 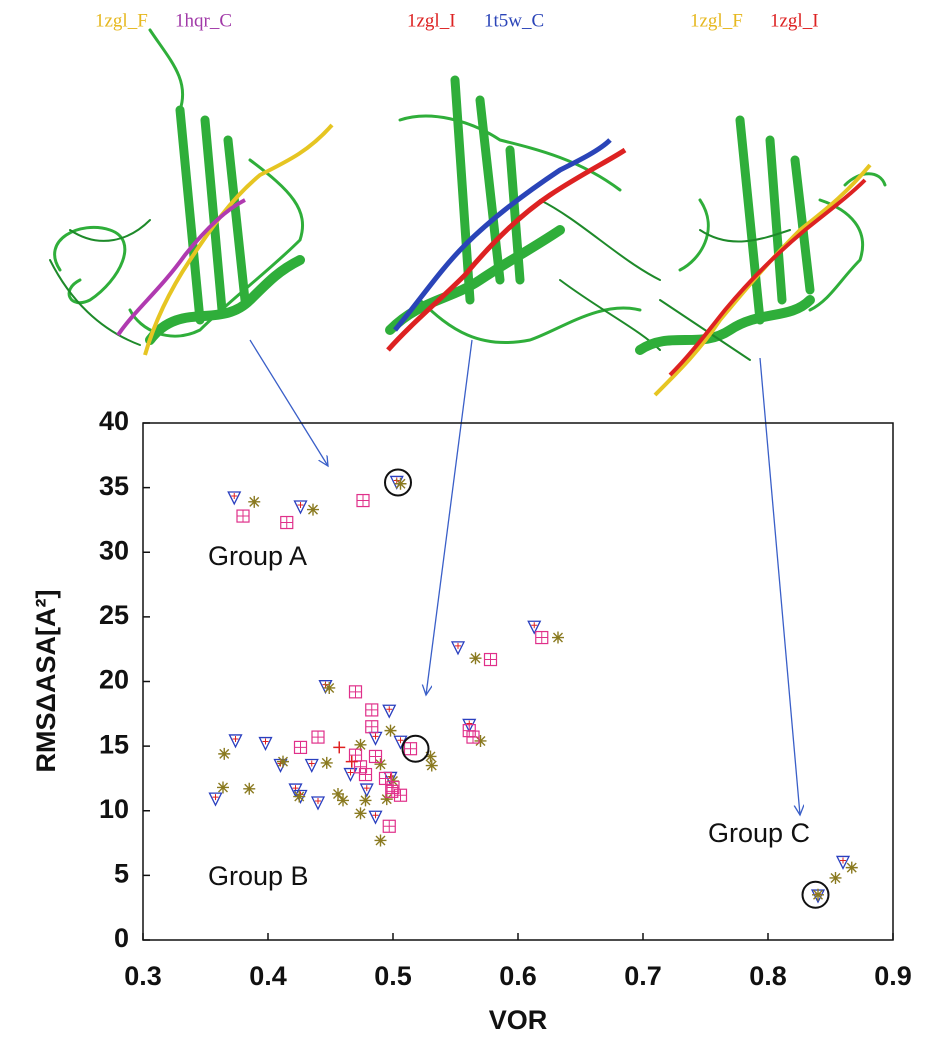 I want to click on annotation: Group B, so click(x=258, y=876).